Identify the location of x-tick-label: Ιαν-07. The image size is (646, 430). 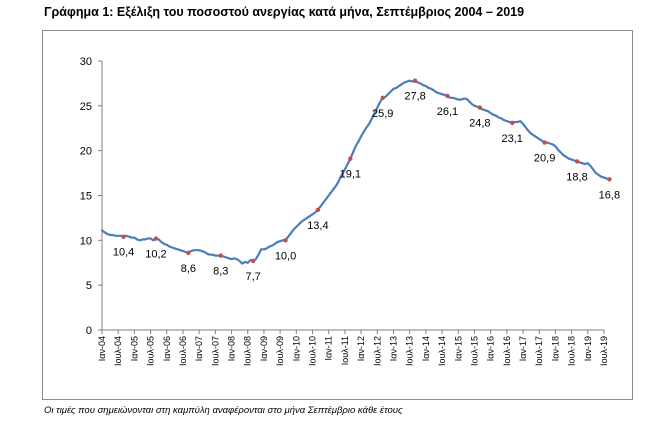
(199, 348).